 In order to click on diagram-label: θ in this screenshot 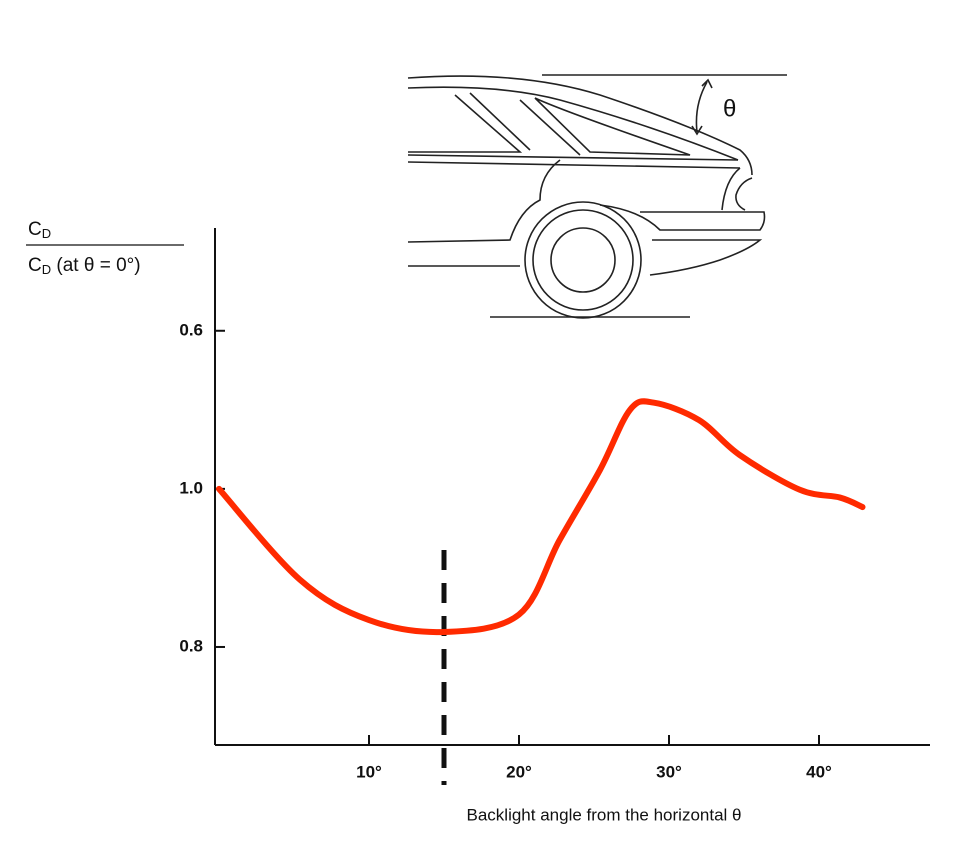, I will do `click(729, 108)`.